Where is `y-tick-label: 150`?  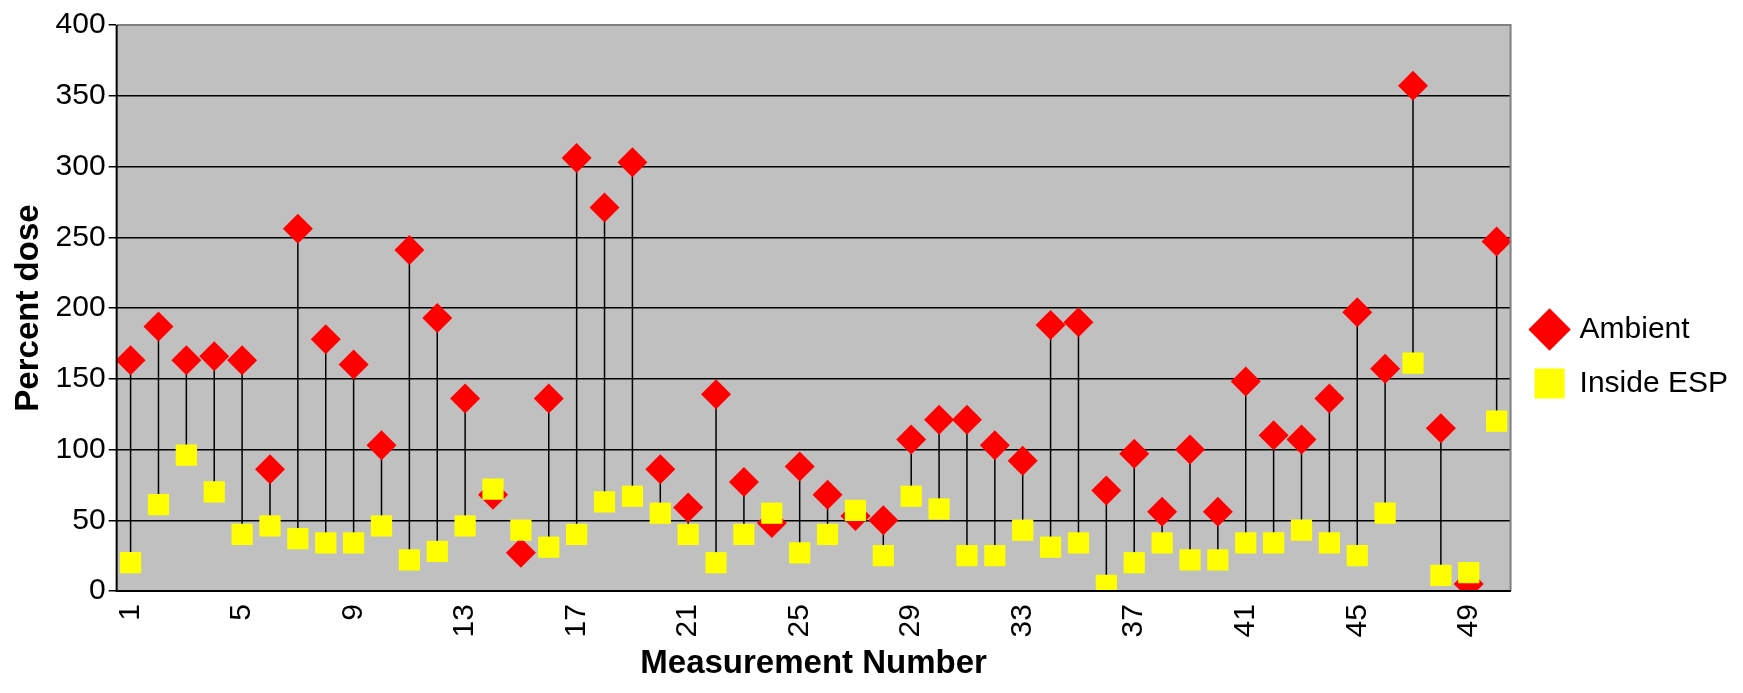 y-tick-label: 150 is located at coordinates (80, 377).